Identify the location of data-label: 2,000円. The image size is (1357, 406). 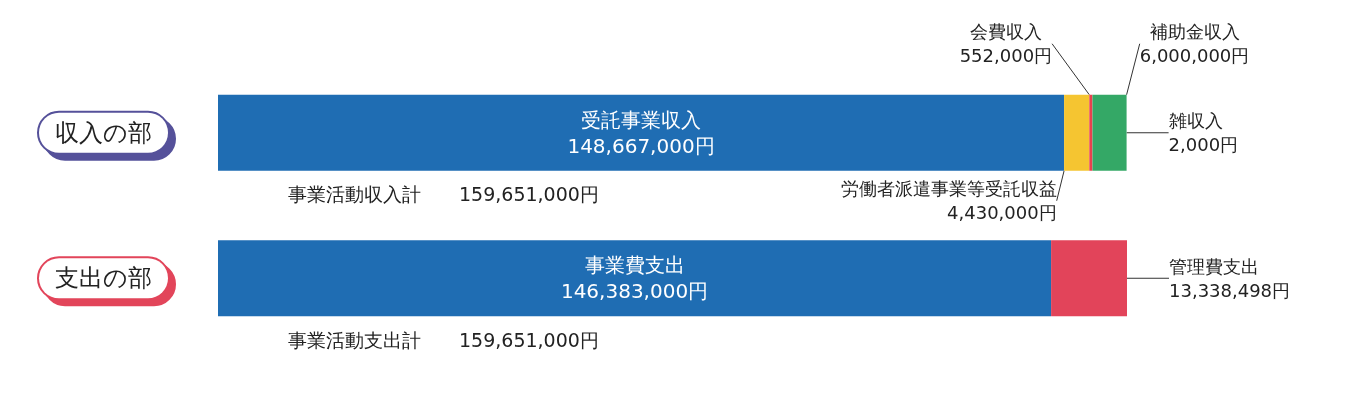
(1203, 145).